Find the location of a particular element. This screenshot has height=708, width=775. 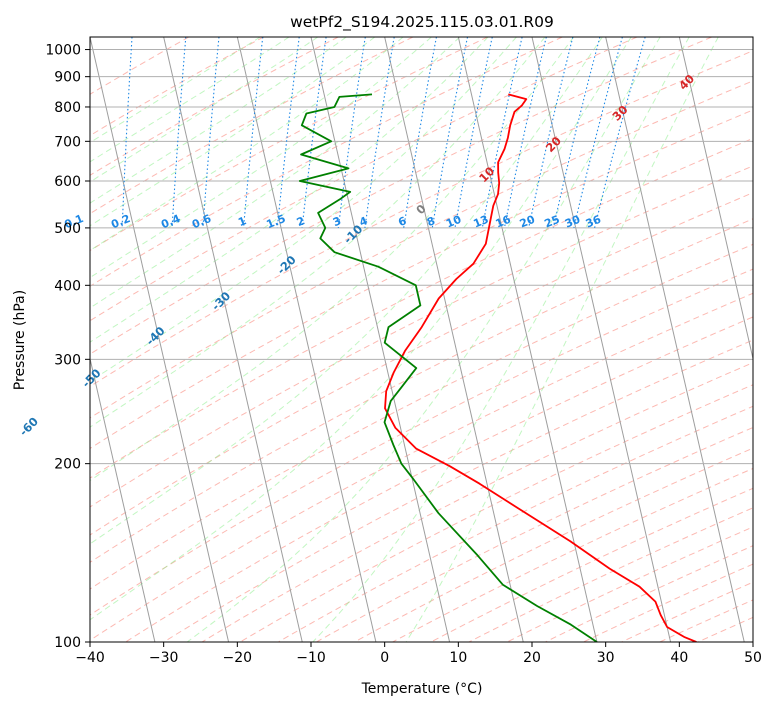

y-tick-label: 900 is located at coordinates (67, 78).